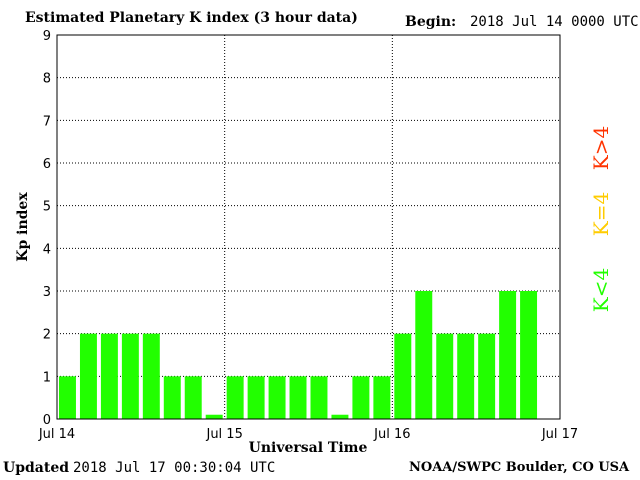 Image resolution: width=640 pixels, height=480 pixels. I want to click on legend-k-equal: K=4, so click(601, 214).